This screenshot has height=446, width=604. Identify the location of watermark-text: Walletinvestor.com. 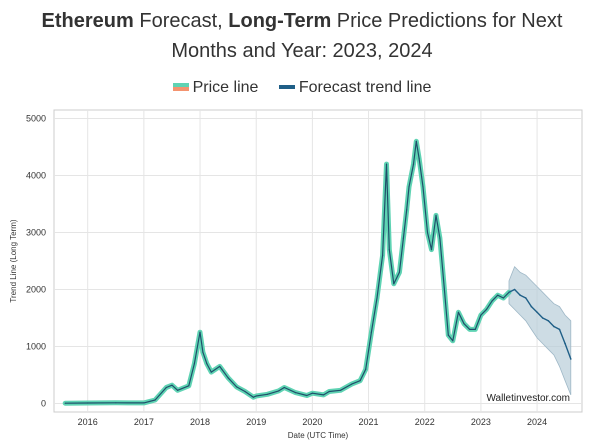
(528, 398).